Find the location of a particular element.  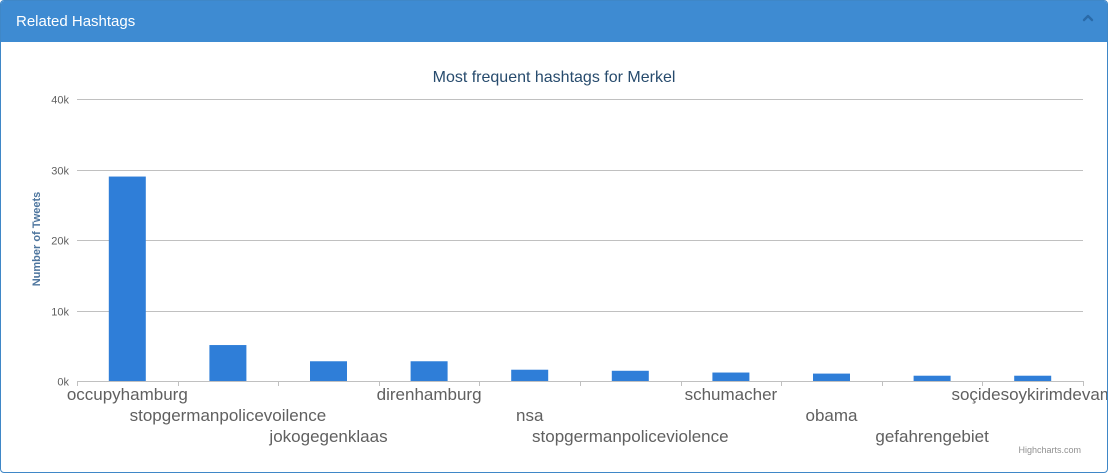

x-tick-label: stopgermanpoliceviolence is located at coordinates (630, 436).